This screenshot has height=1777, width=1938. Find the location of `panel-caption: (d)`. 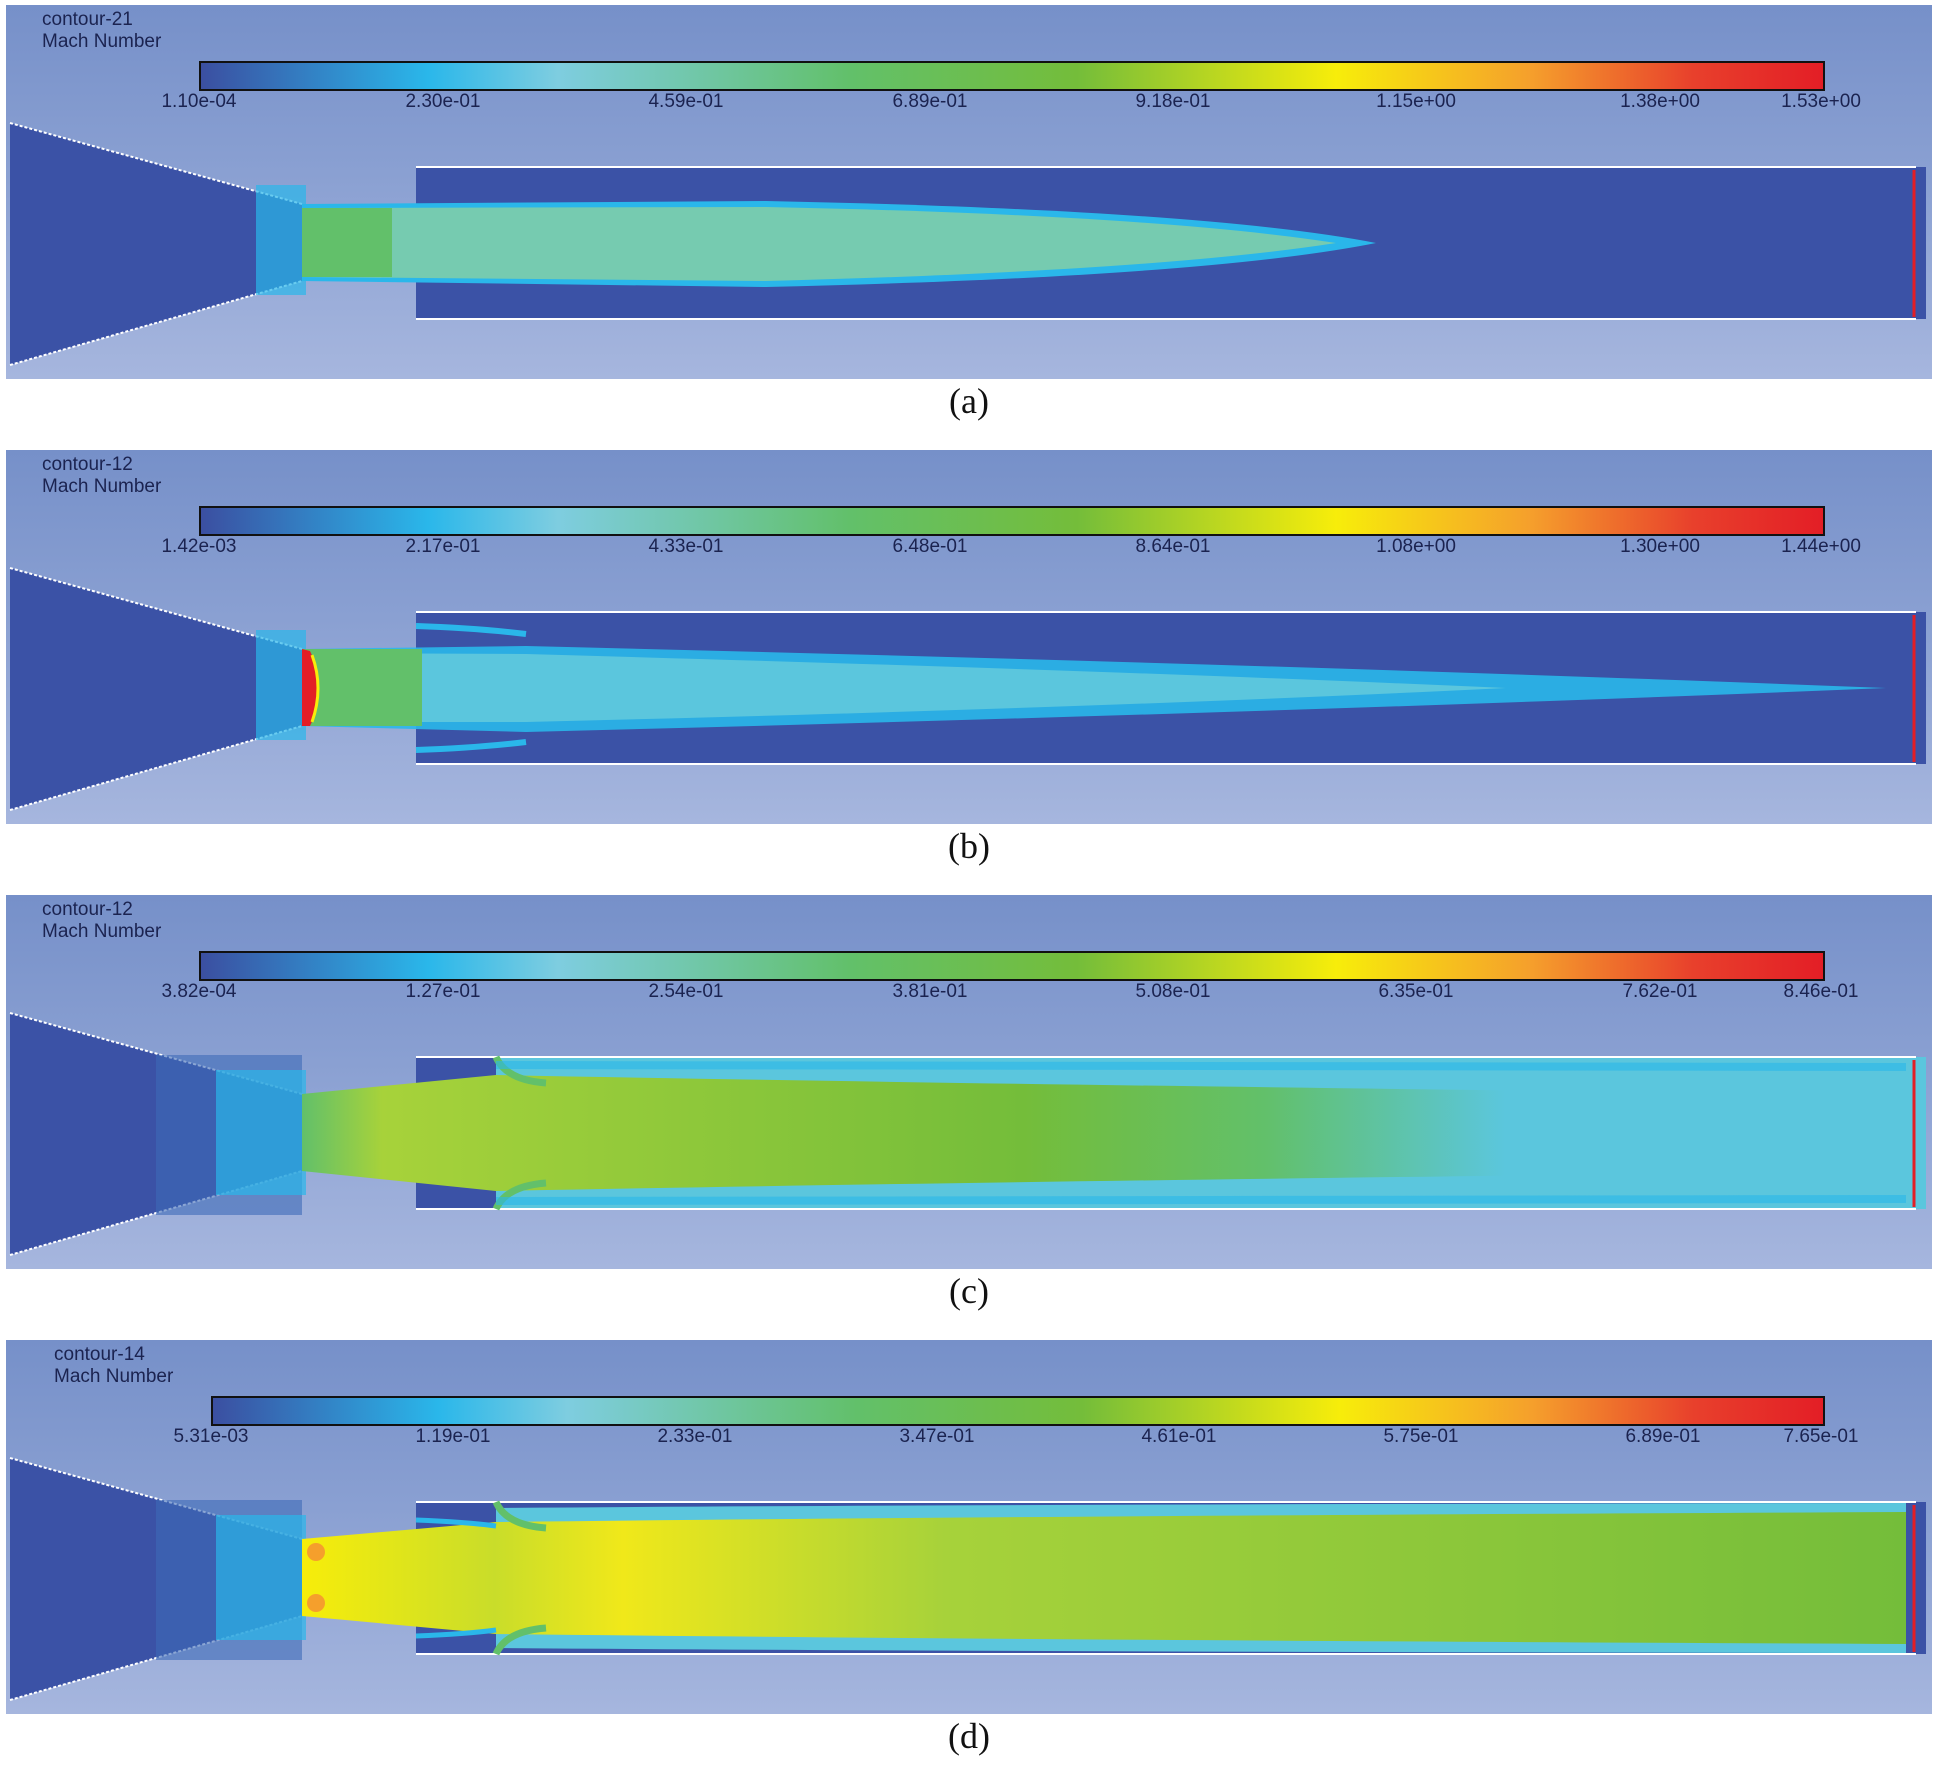

panel-caption: (d) is located at coordinates (969, 1736).